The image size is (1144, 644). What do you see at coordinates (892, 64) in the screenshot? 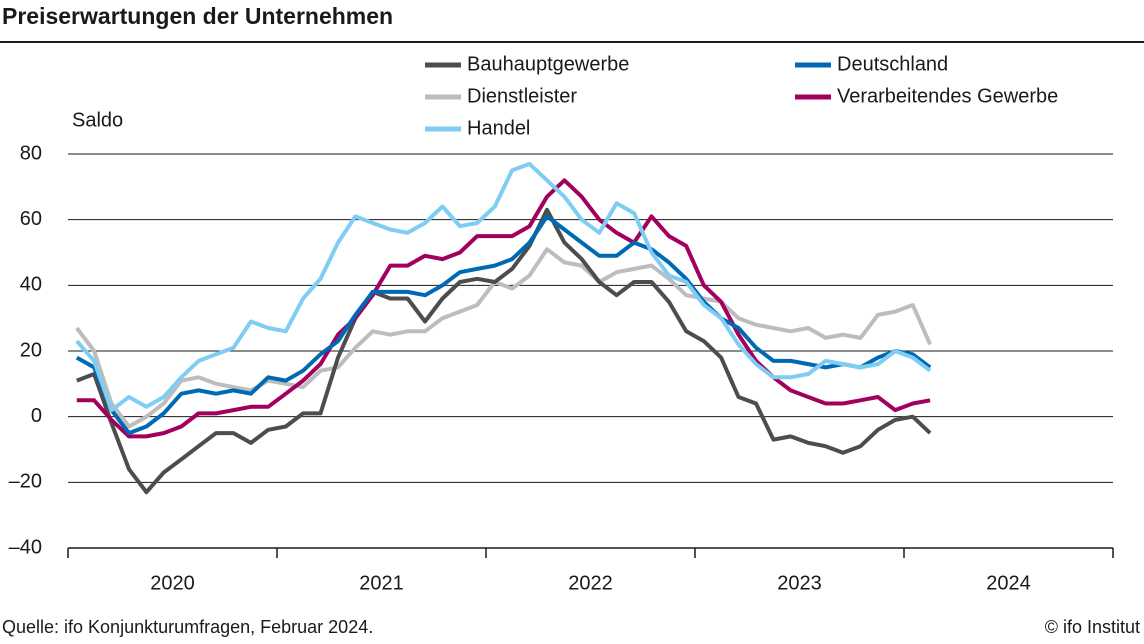
I see `legend-label: Deutschland` at bounding box center [892, 64].